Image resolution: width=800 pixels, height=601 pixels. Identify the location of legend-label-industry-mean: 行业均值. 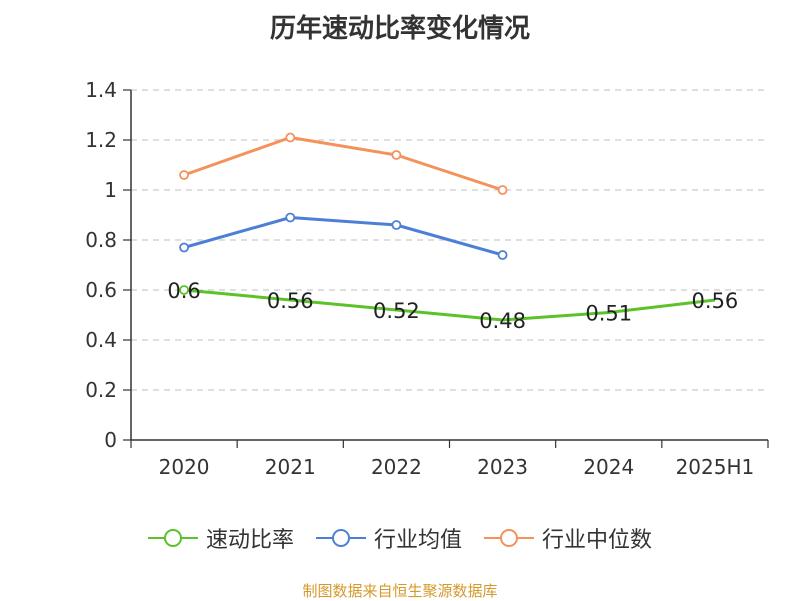
(417, 540).